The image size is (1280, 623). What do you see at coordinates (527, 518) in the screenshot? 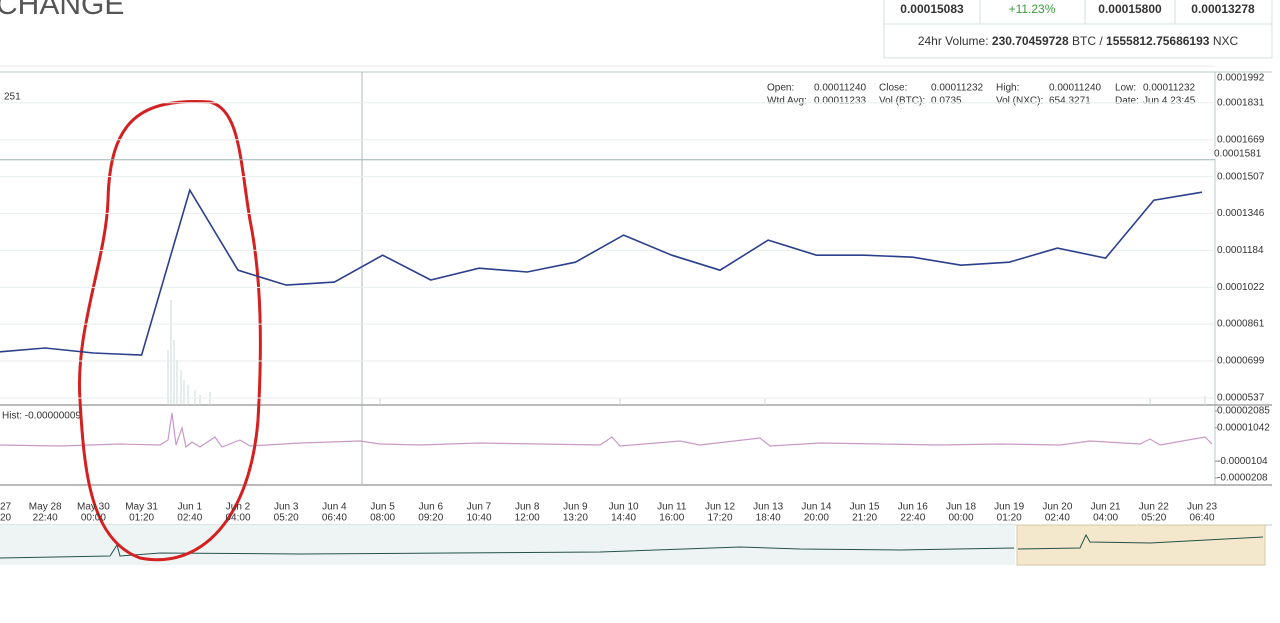
I see `x-tick-label: 12:00` at bounding box center [527, 518].